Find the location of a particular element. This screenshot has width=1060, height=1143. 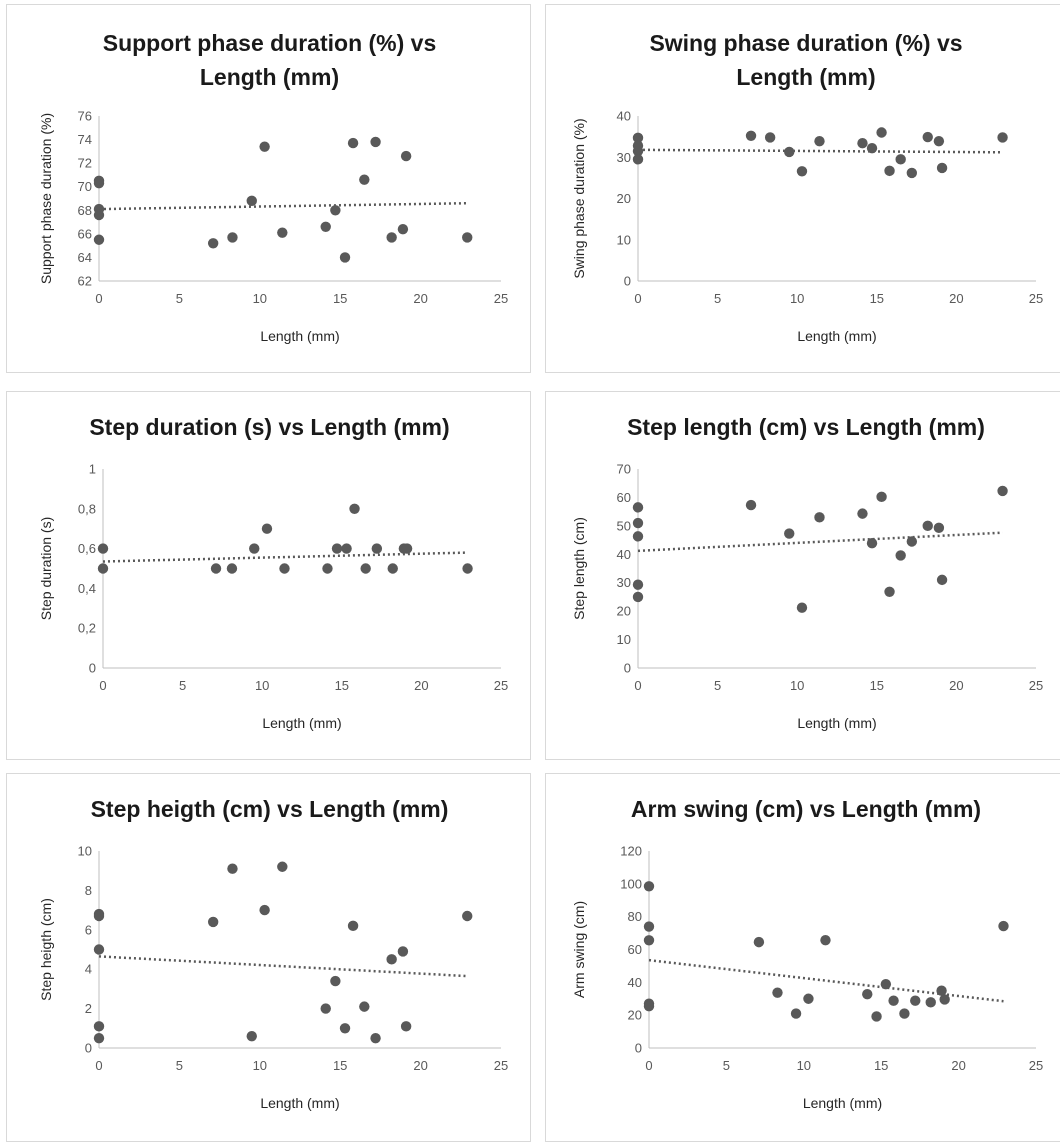

y-tick-label: 76 is located at coordinates (85, 116).